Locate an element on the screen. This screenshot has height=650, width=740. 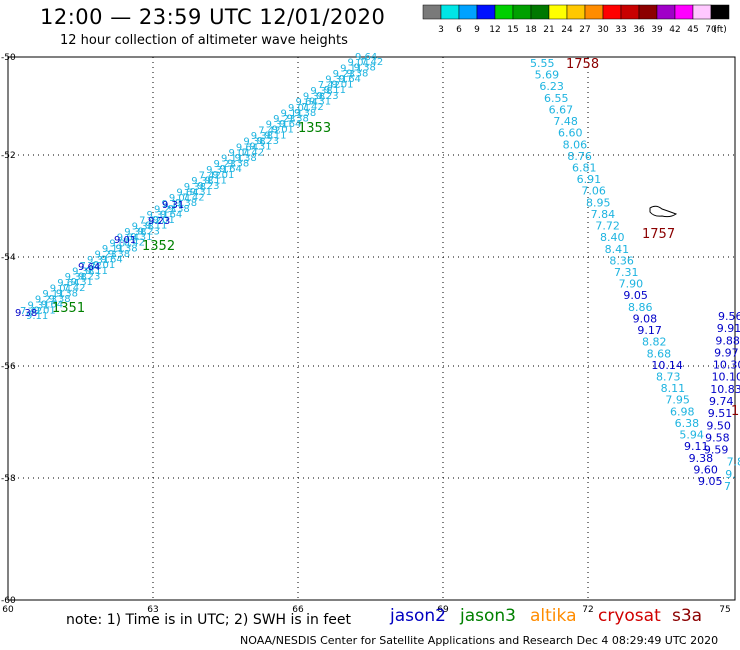
swh-label: 7.31 is located at coordinates (626, 272).